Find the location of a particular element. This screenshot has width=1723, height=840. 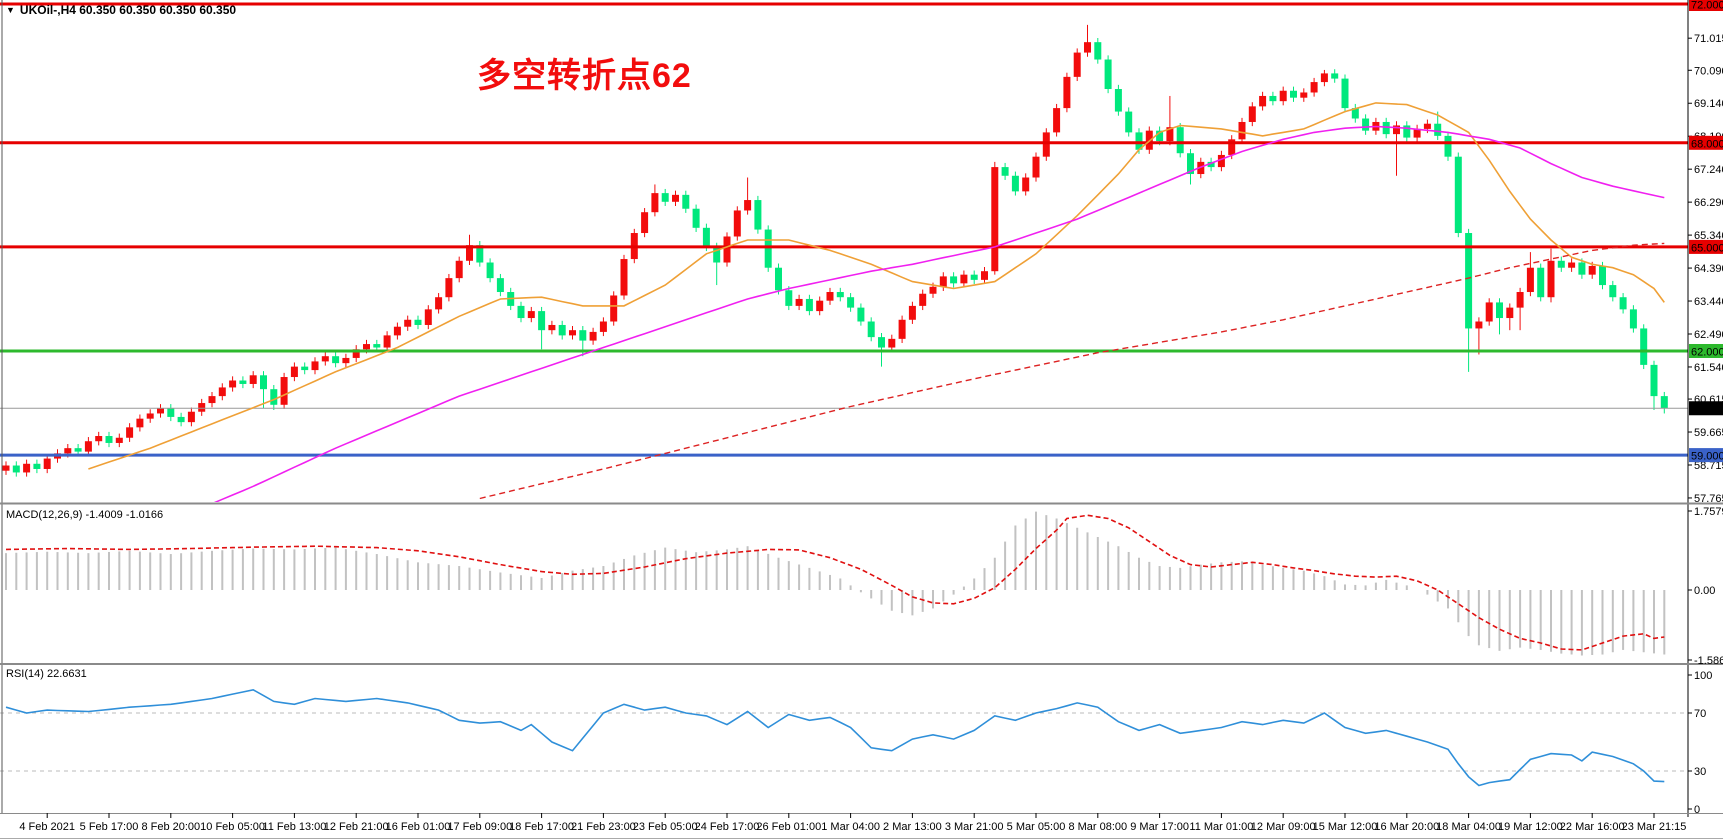

macd-indicator-label: MACD(12,26,9) -1.4009 -1.0166 is located at coordinates (85, 515).